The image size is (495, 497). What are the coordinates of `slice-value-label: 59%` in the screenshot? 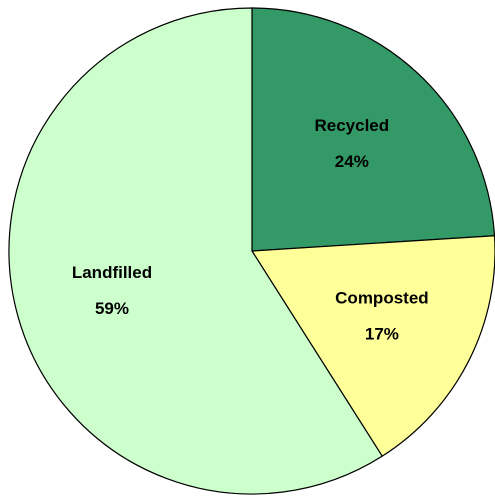 It's located at (112, 308).